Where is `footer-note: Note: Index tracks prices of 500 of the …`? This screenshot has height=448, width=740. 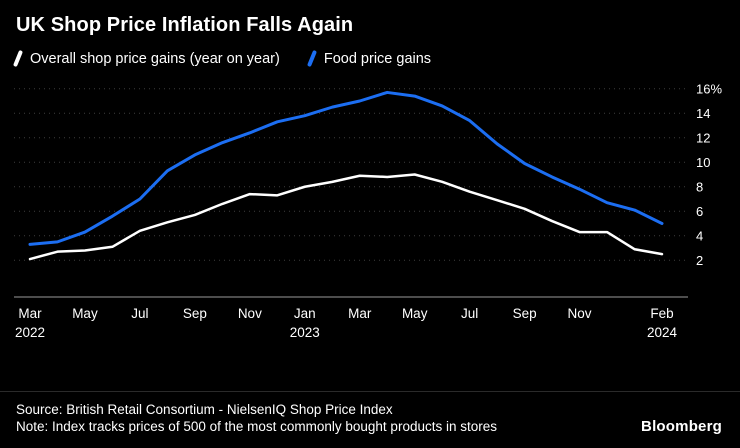
footer-note: Note: Index tracks prices of 500 of the … is located at coordinates (256, 427).